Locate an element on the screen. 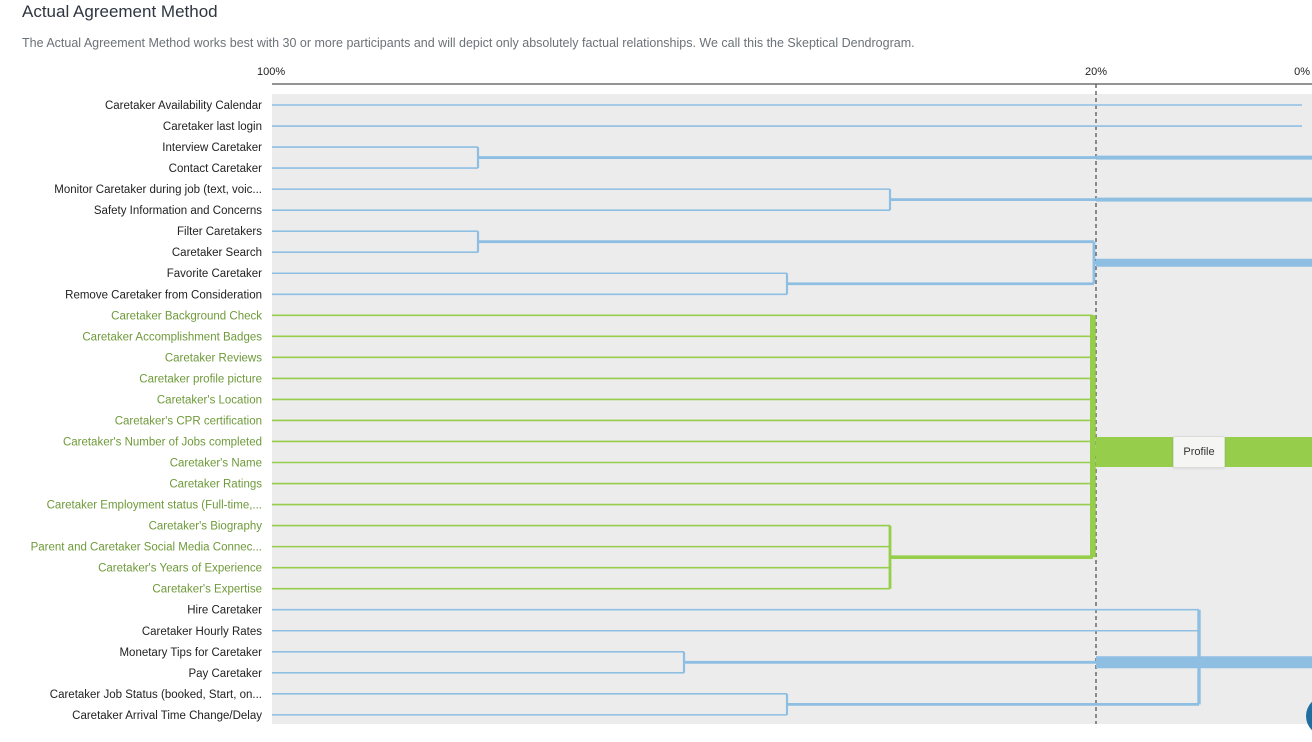 The width and height of the screenshot is (1312, 742). tick-label: 100% is located at coordinates (271, 72).